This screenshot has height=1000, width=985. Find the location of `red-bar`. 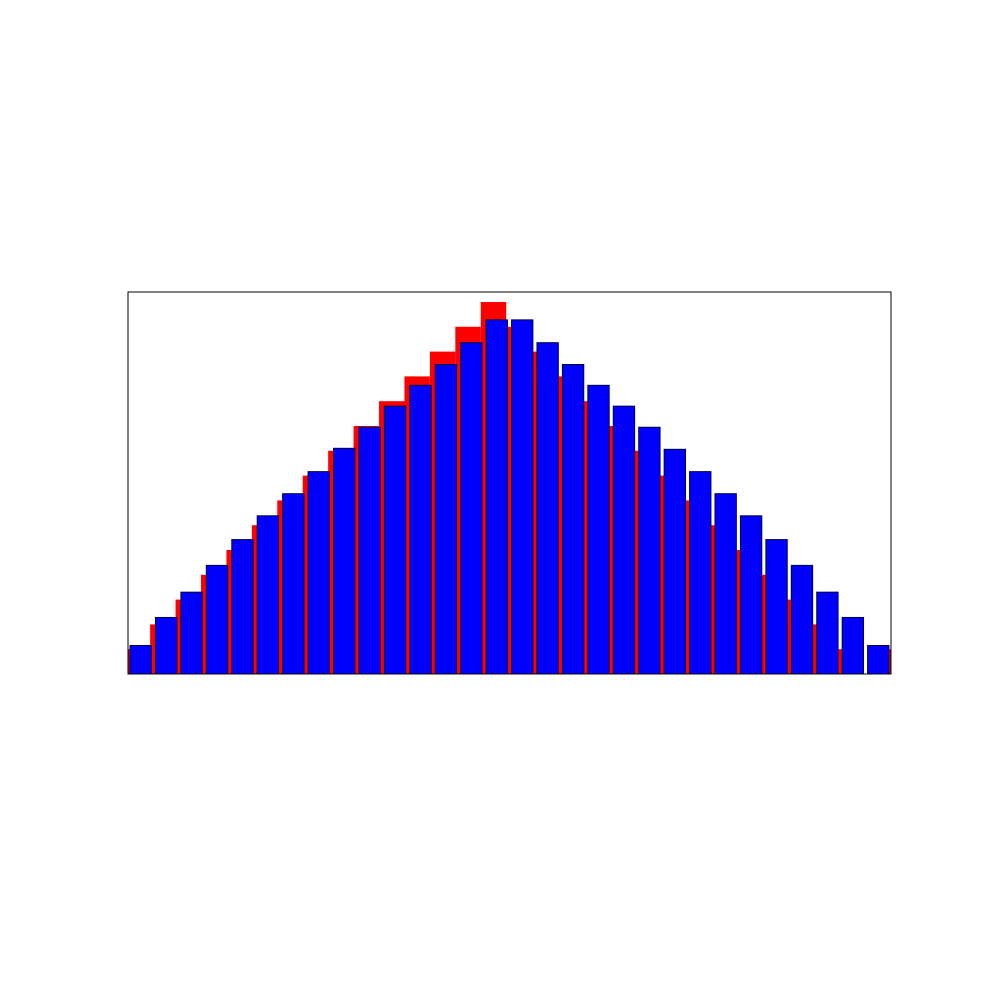

red-bar is located at coordinates (889, 661).